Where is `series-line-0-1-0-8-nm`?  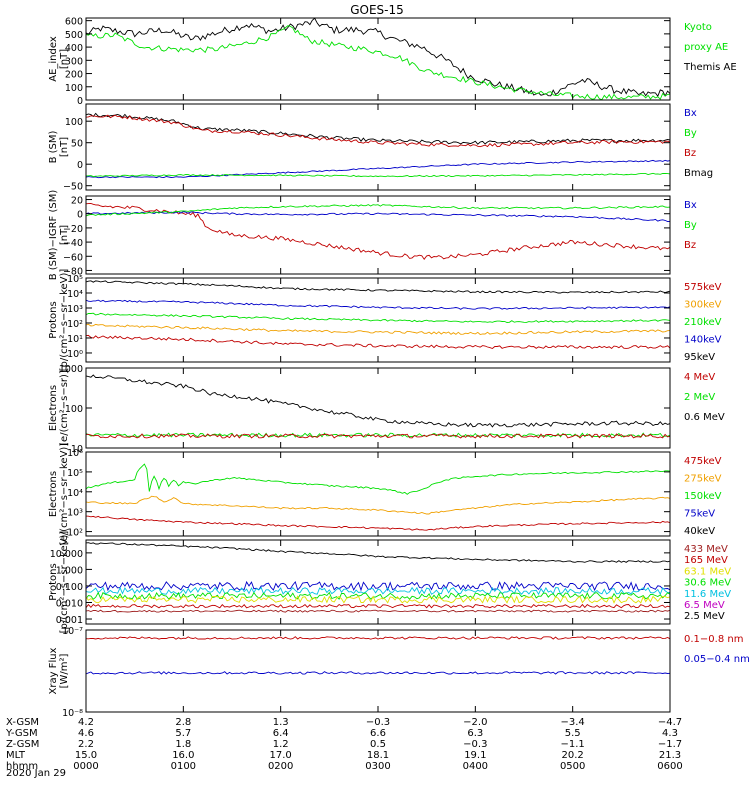
series-line-0-1-0-8-nm is located at coordinates (378, 638).